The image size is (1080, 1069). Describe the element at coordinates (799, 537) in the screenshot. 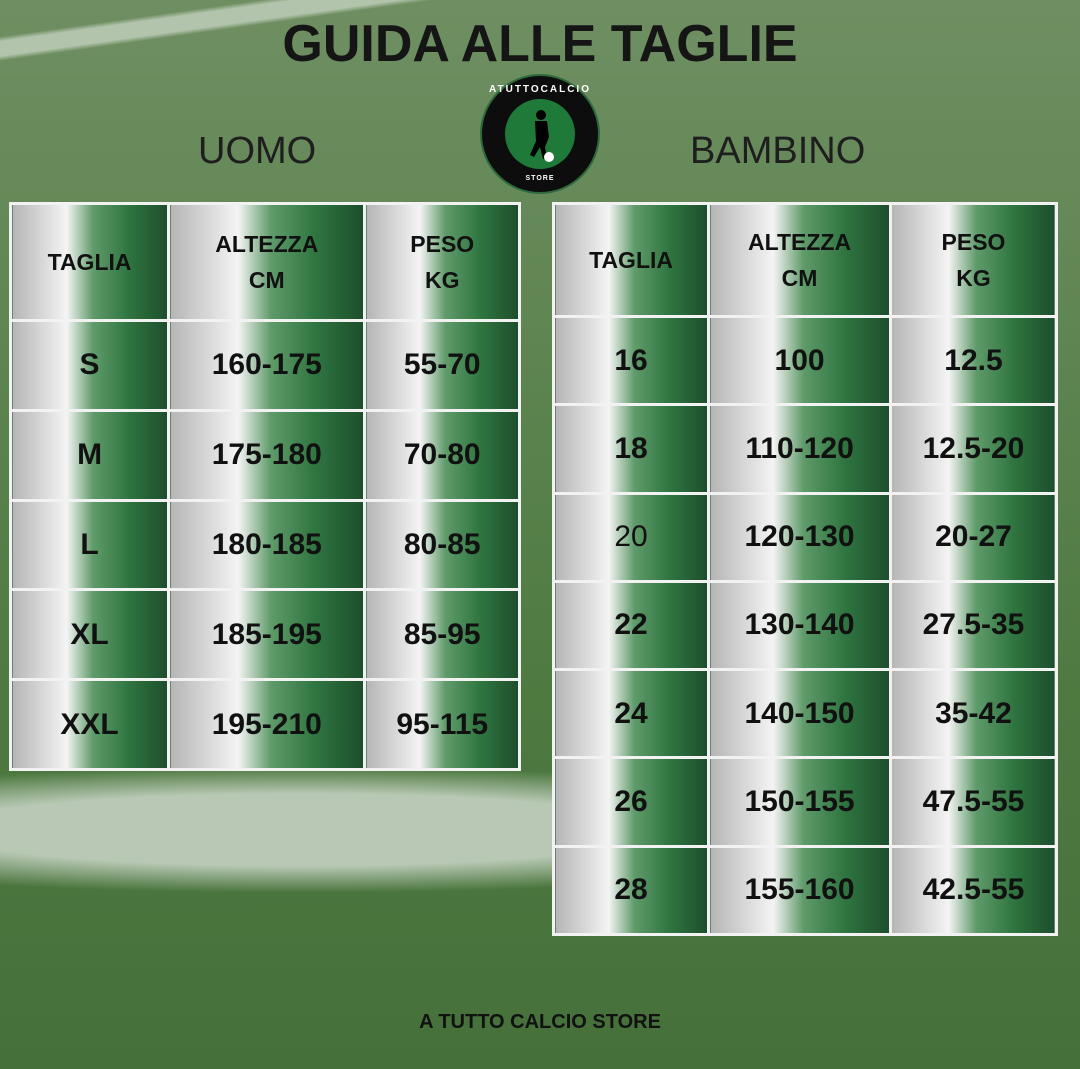

I see `height-cell: 120-130` at that location.